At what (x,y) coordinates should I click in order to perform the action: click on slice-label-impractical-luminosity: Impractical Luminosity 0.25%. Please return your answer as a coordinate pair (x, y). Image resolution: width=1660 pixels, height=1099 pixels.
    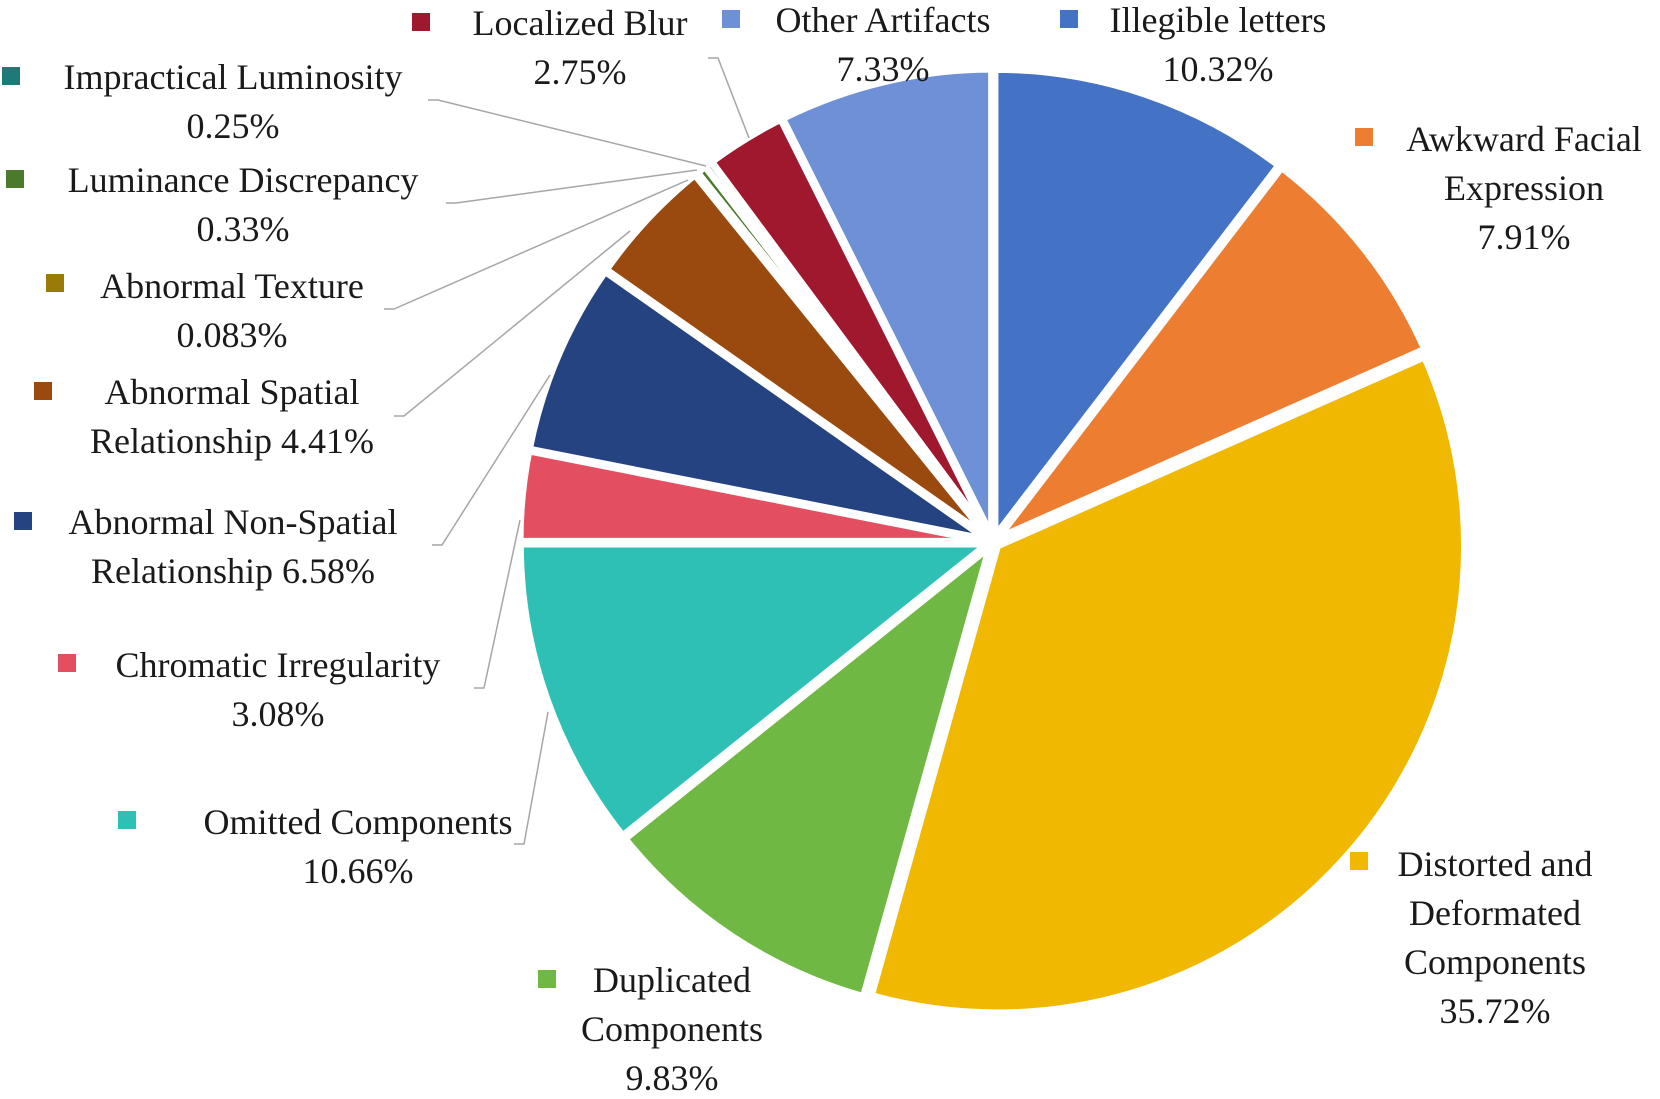
    Looking at the image, I should click on (233, 101).